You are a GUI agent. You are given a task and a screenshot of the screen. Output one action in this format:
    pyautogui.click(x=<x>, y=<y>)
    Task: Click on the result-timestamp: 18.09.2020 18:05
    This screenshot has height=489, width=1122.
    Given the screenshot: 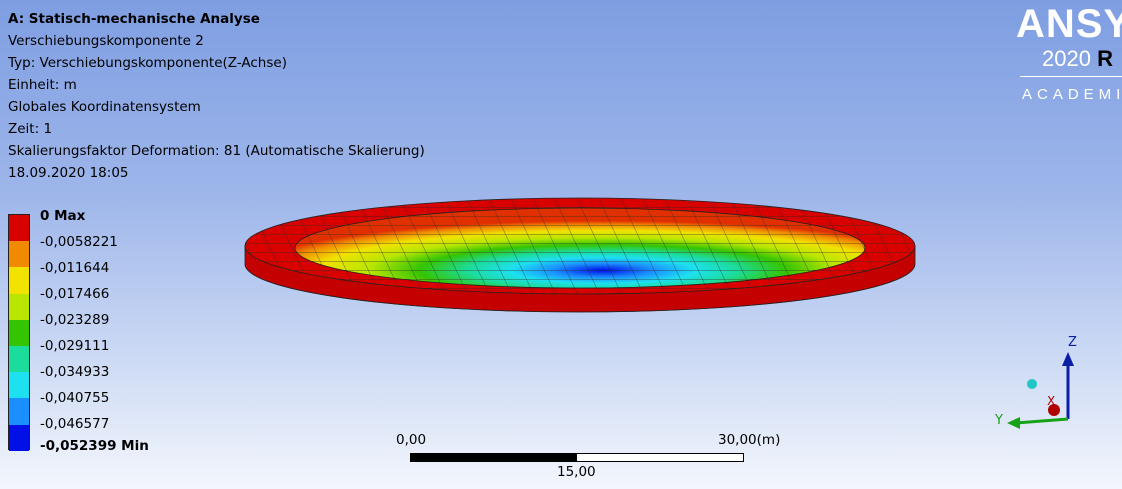 What is the action you would take?
    pyautogui.click(x=68, y=173)
    